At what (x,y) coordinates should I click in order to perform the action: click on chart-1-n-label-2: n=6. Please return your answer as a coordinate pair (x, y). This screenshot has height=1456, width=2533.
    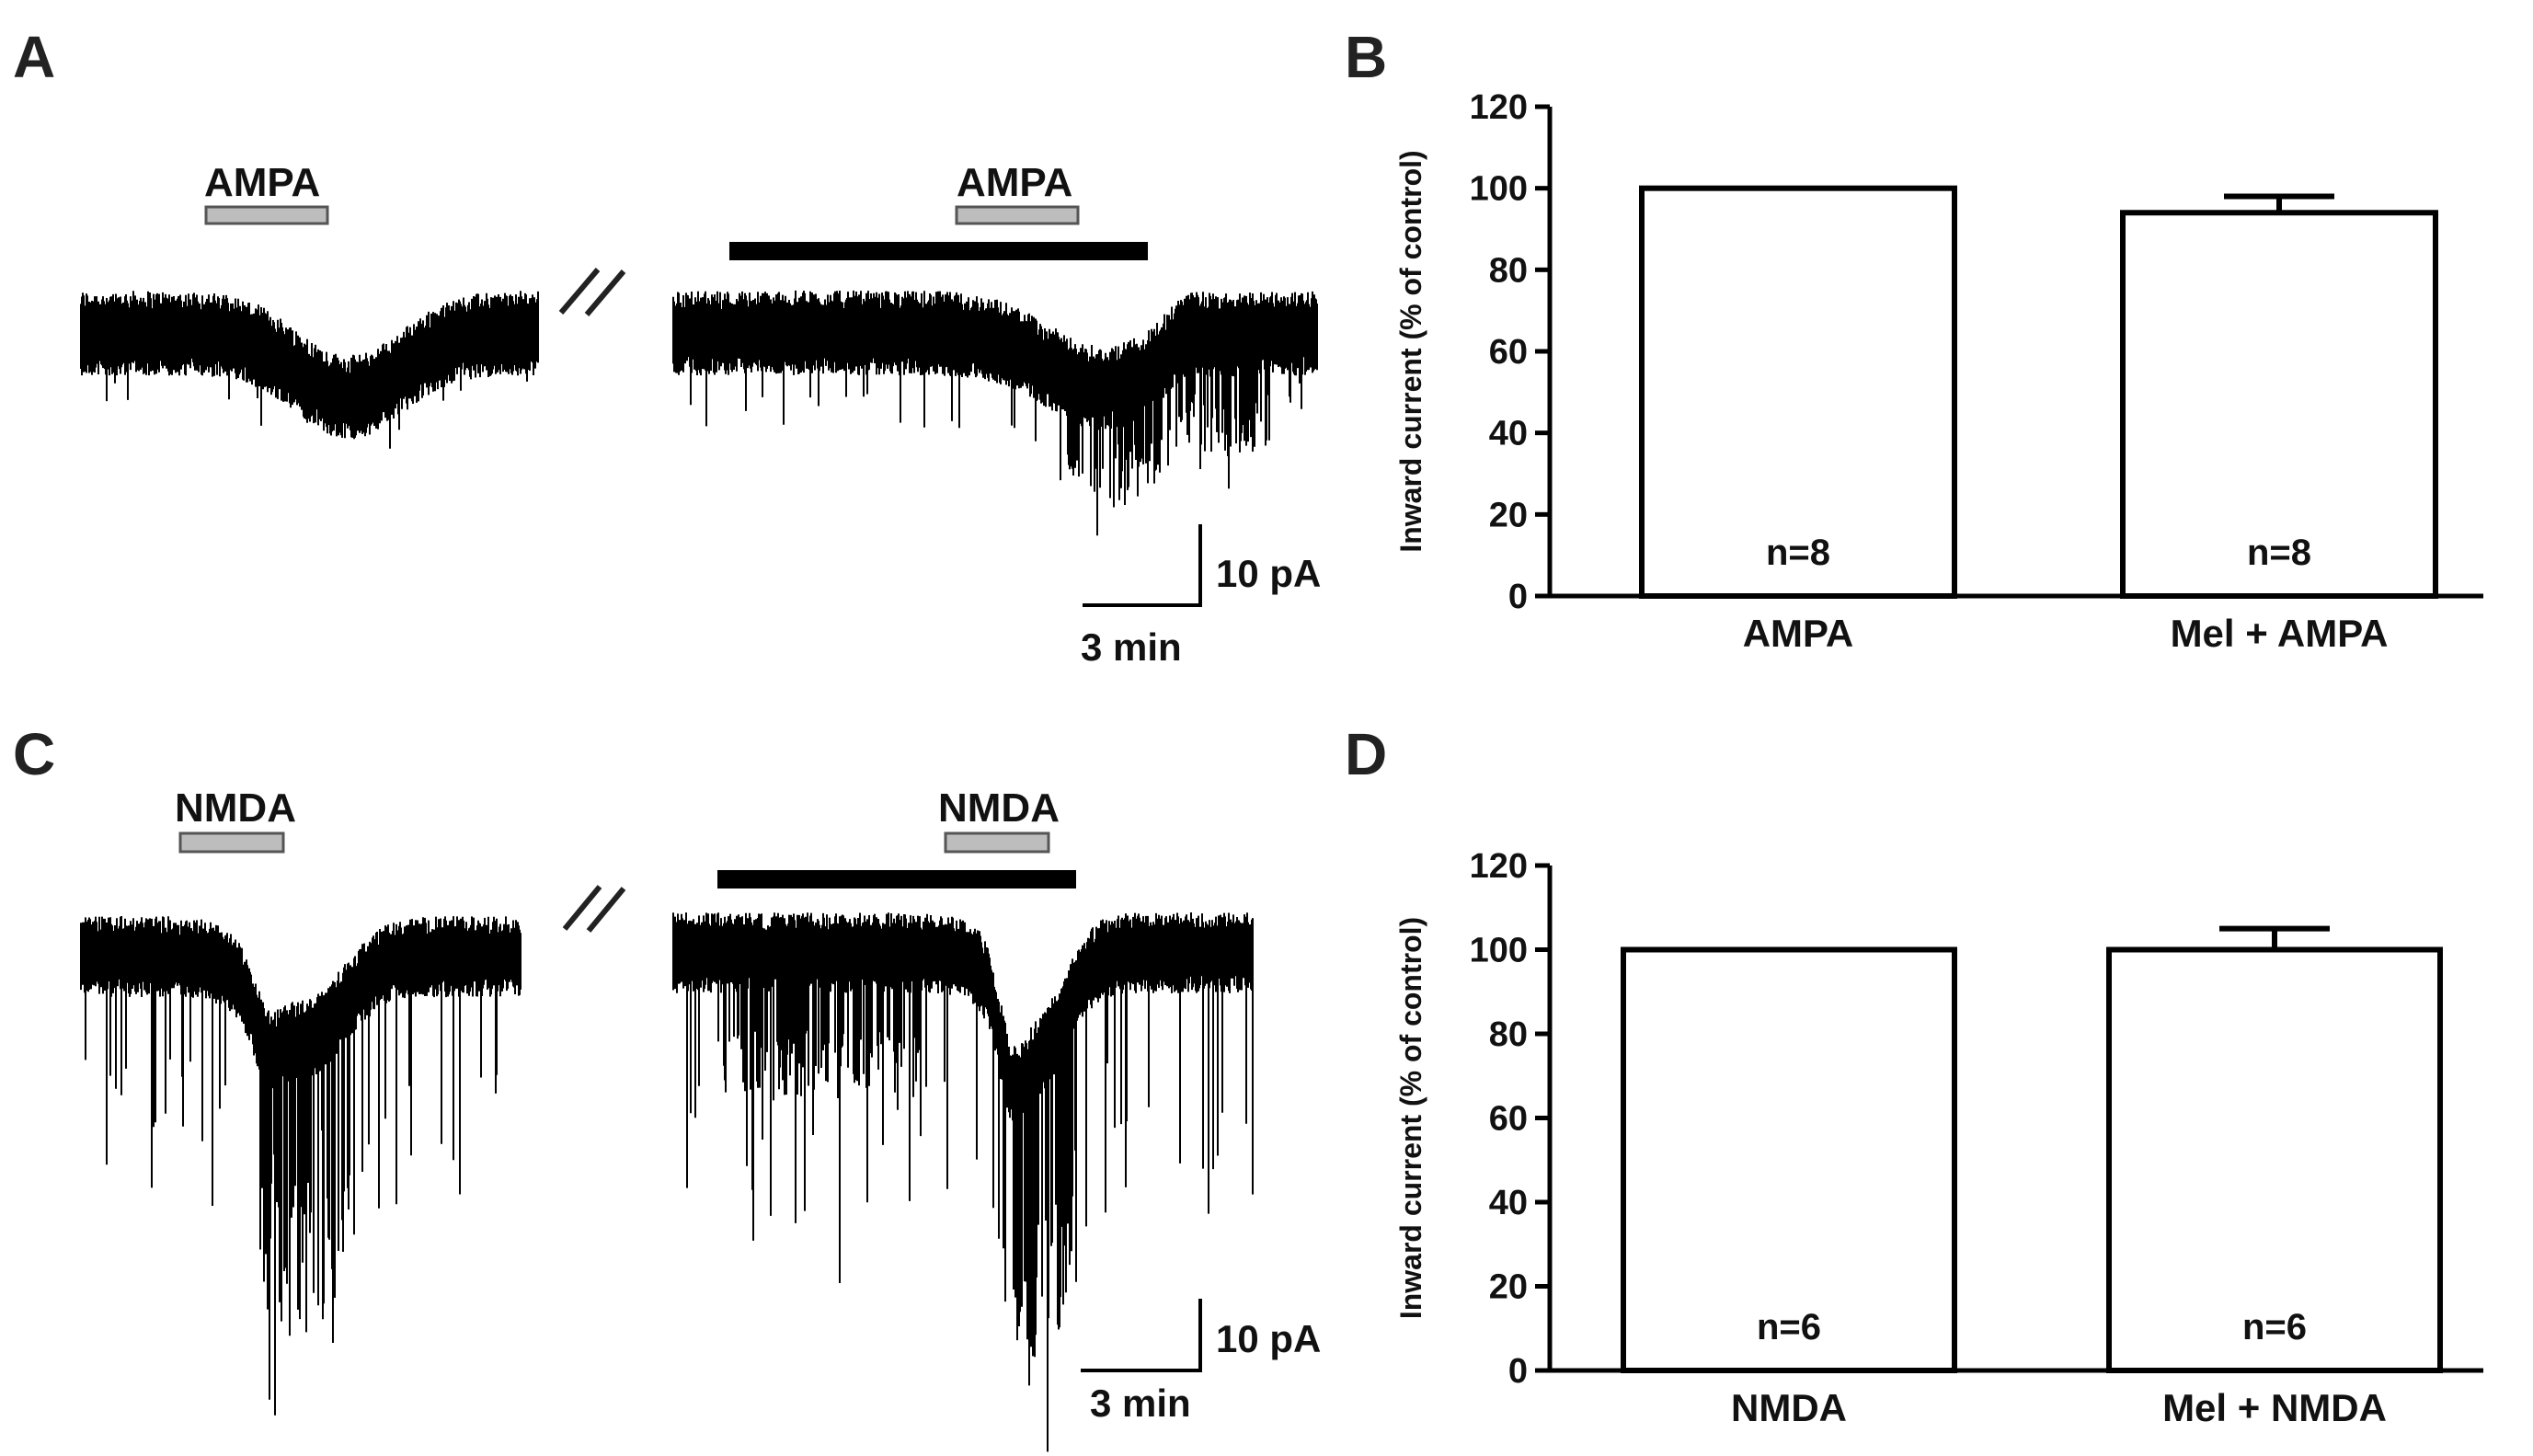
    Looking at the image, I should click on (2274, 1327).